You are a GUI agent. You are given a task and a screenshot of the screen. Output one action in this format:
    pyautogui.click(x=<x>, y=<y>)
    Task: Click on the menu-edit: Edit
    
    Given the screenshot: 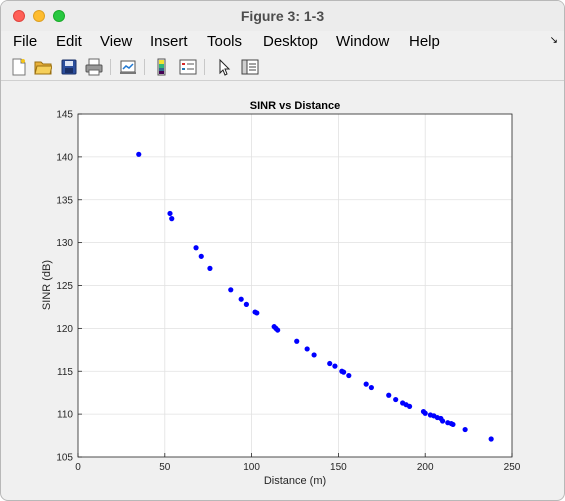 What is the action you would take?
    pyautogui.click(x=69, y=41)
    